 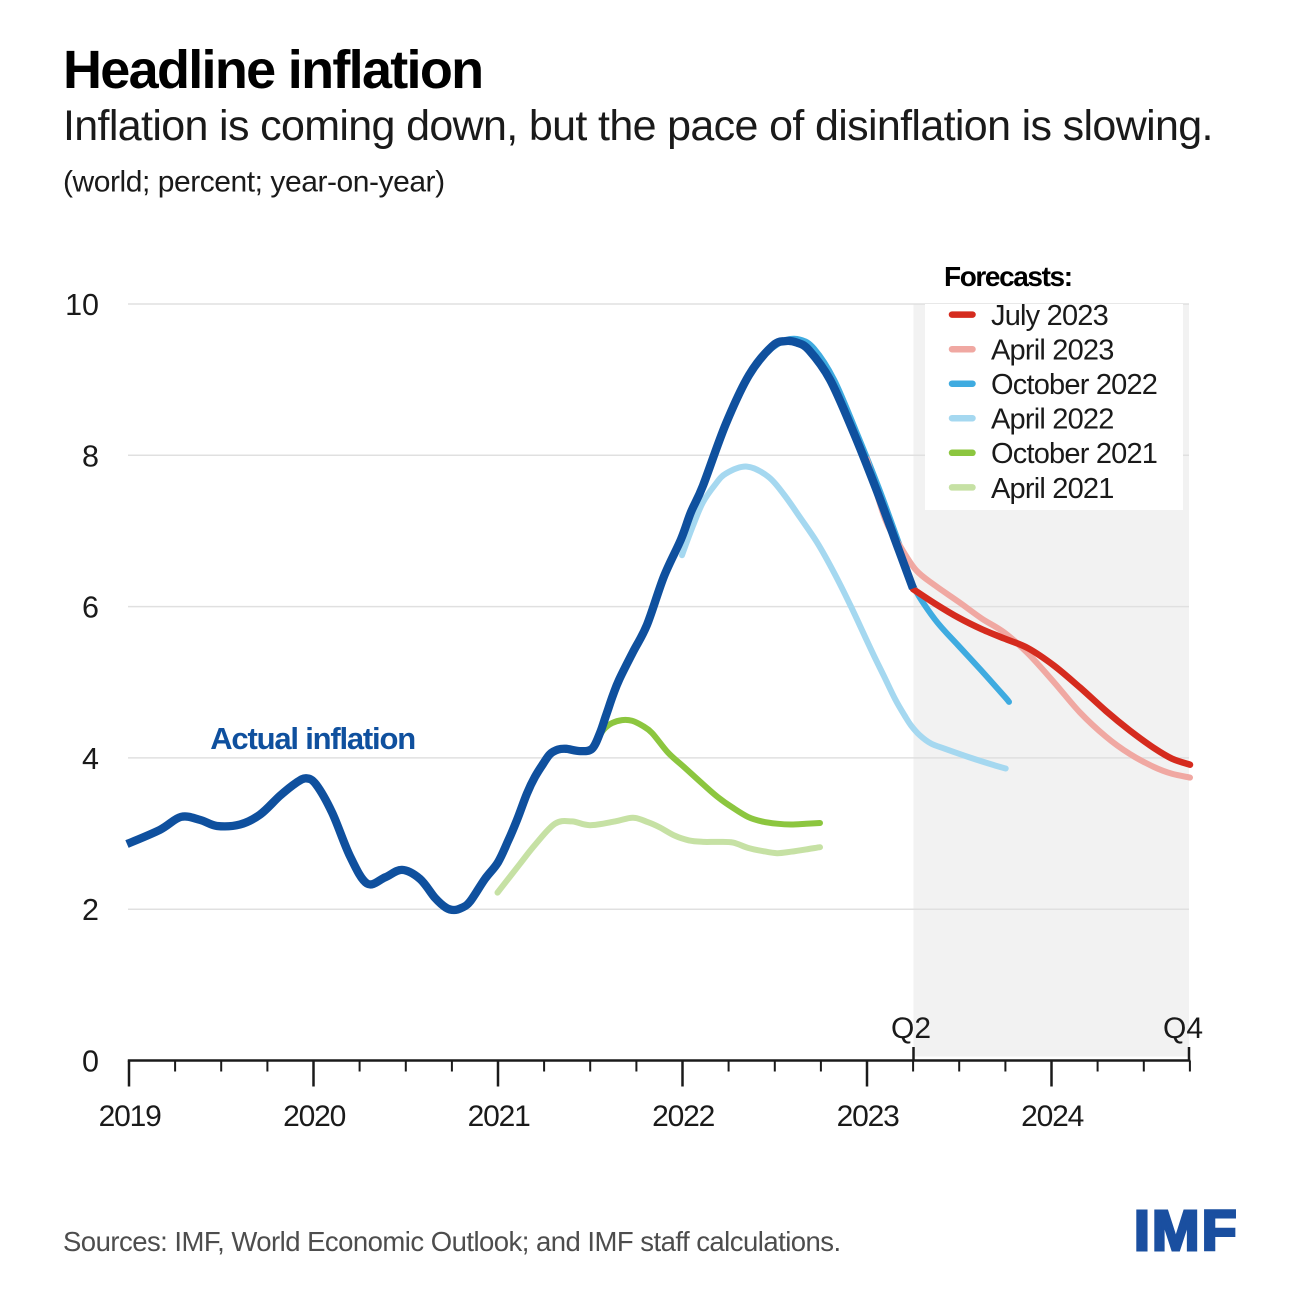 What do you see at coordinates (82, 305) in the screenshot?
I see `svg-text: 10` at bounding box center [82, 305].